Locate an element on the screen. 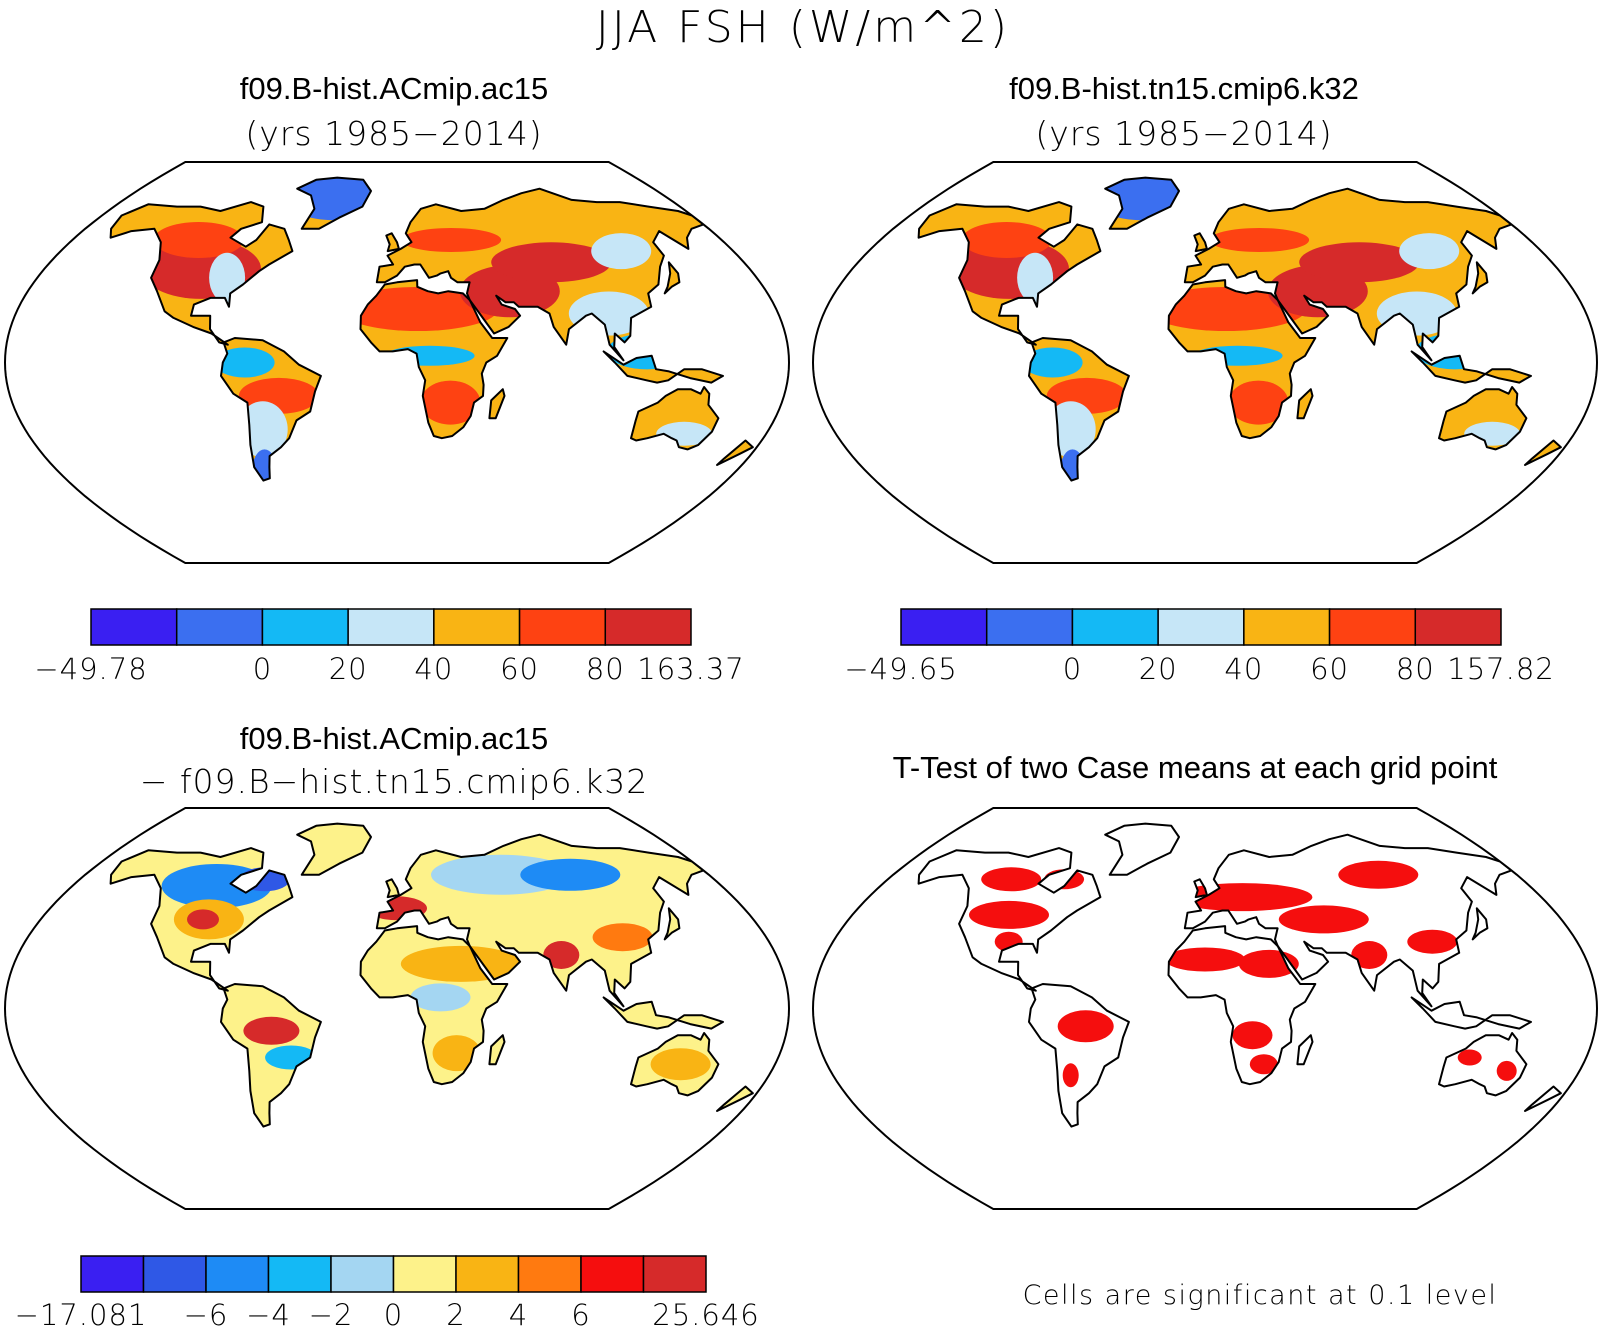 This screenshot has width=1606, height=1332. map-case2 is located at coordinates (1205, 362).